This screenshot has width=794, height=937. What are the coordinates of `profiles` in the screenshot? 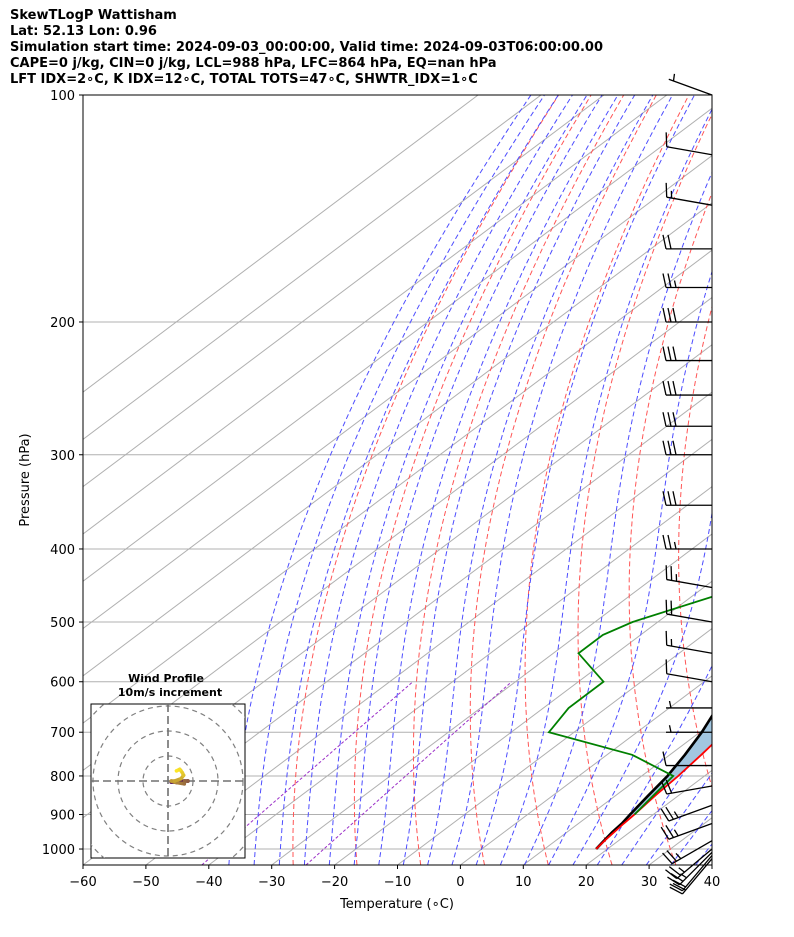 It's located at (629, 722).